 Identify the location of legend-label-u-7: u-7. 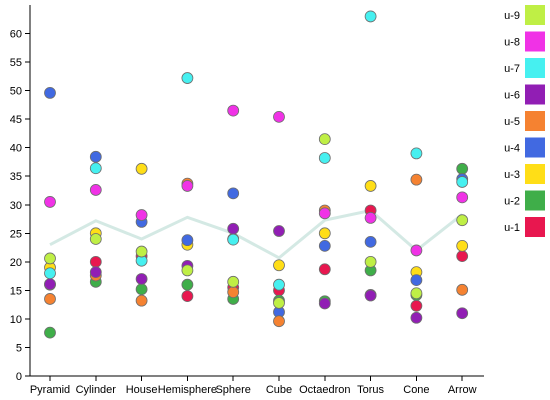
(512, 69).